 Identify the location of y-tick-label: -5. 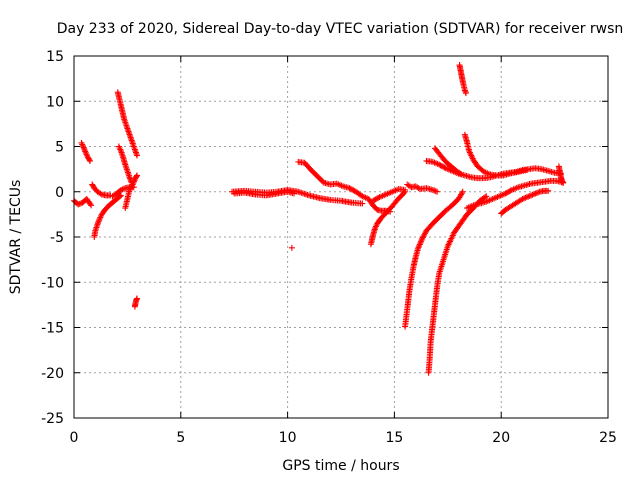
(57, 238).